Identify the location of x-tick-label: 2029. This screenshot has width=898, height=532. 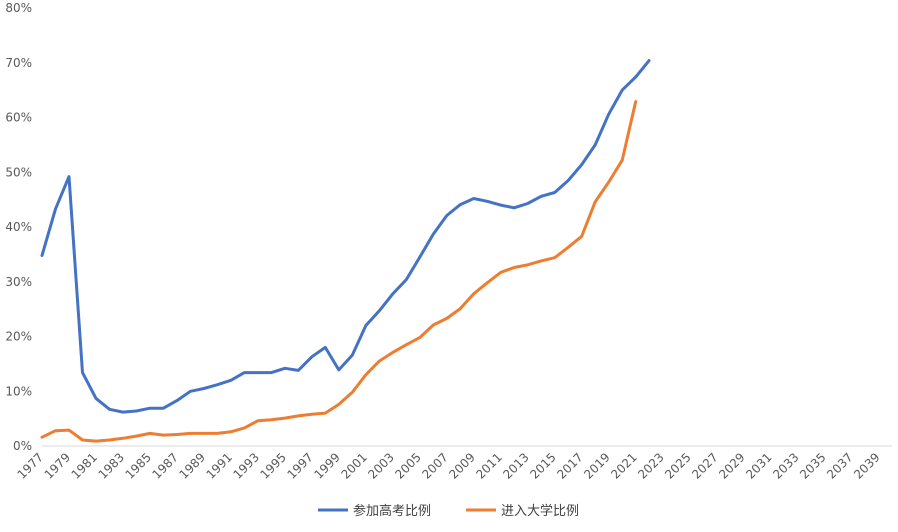
(731, 465).